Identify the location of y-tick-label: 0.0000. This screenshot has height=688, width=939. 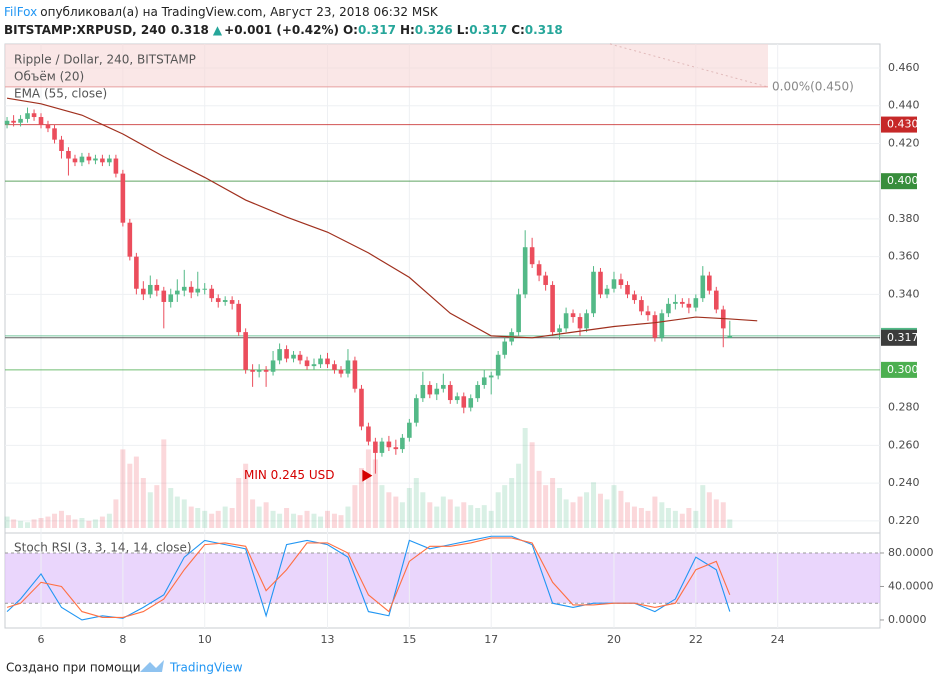
(907, 619).